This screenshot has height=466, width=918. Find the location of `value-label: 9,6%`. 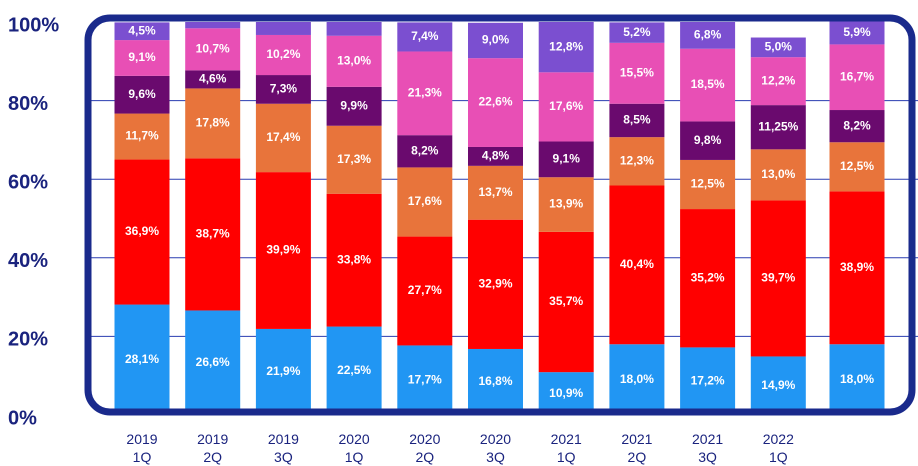

value-label: 9,6% is located at coordinates (142, 94).